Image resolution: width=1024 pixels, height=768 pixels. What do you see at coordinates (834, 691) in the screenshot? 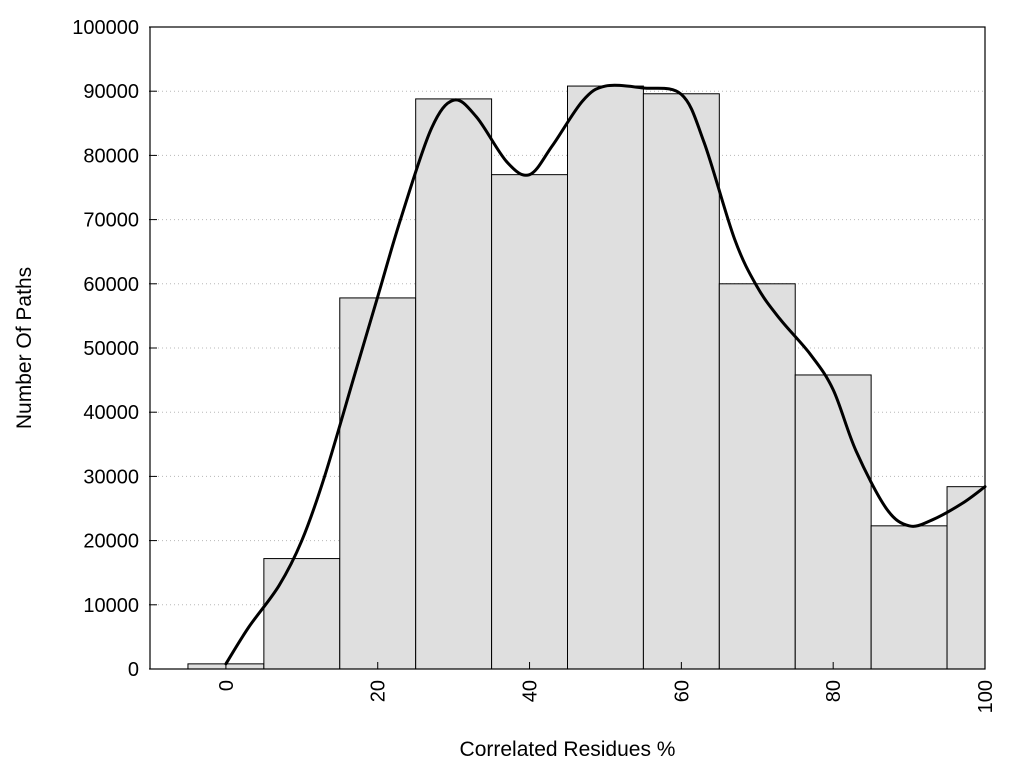
I see `x-tick-label: 80` at bounding box center [834, 691].